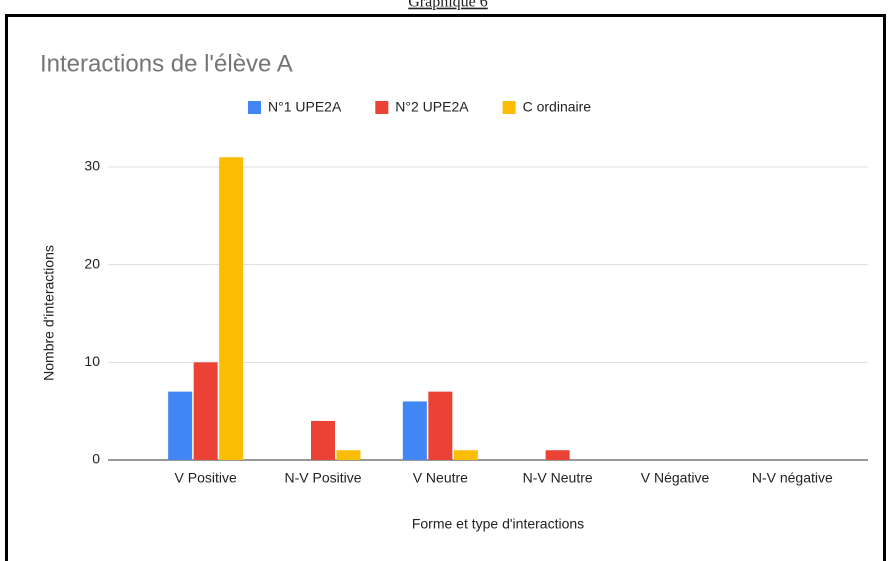  I want to click on chart-title: Interactions de l'élève A, so click(166, 63).